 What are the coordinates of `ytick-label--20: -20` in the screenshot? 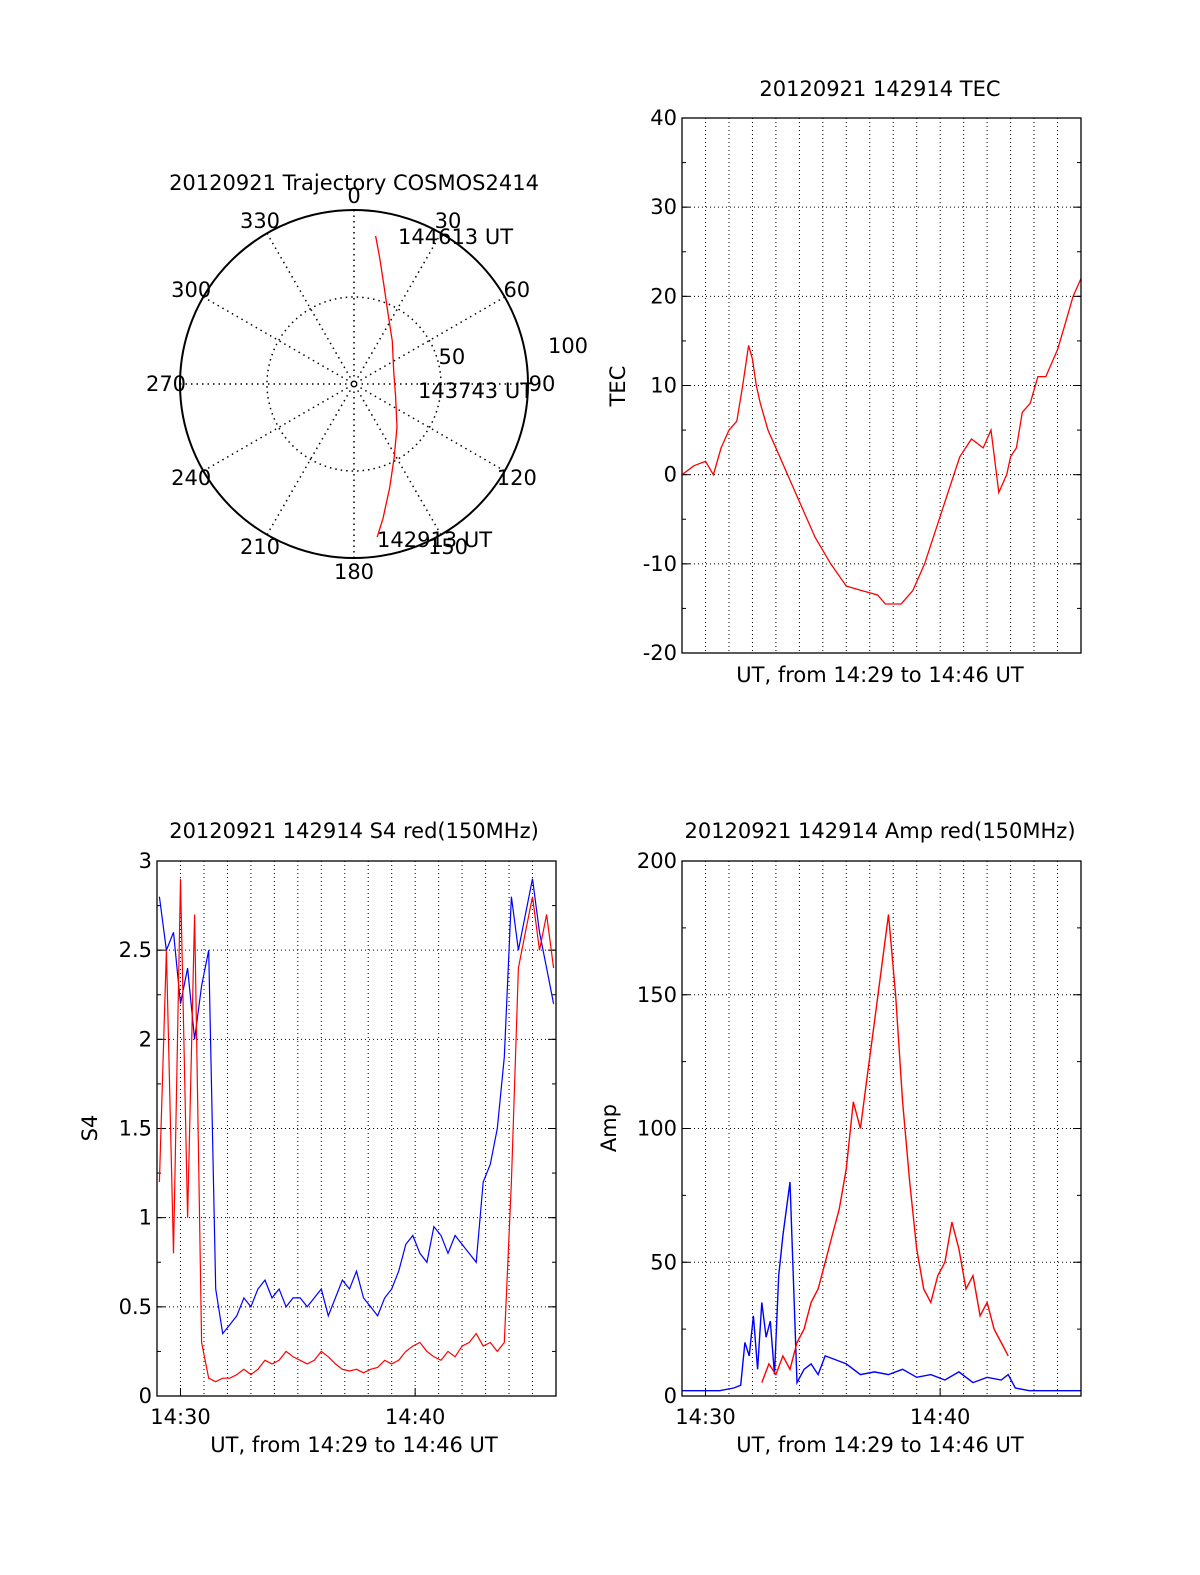 It's located at (660, 653).